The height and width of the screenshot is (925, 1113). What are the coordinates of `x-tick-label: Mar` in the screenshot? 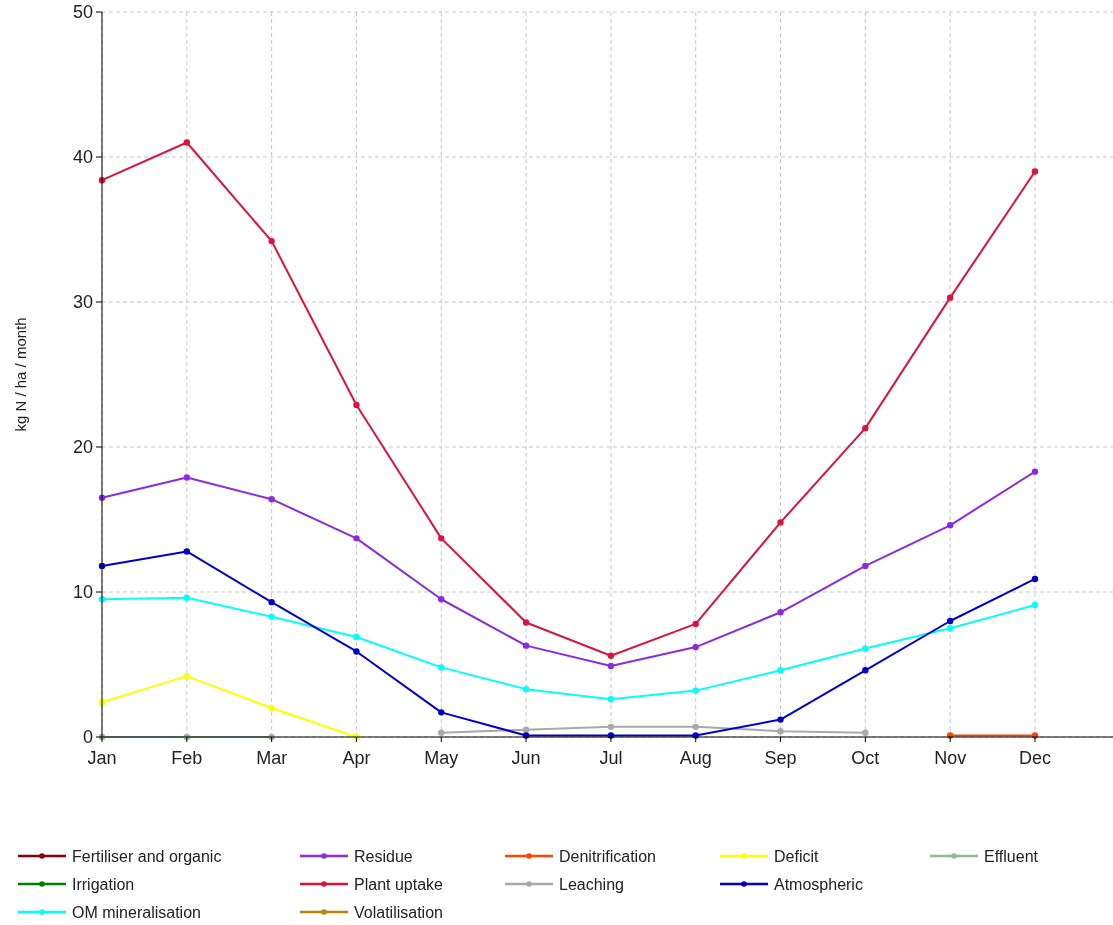 It's located at (272, 758).